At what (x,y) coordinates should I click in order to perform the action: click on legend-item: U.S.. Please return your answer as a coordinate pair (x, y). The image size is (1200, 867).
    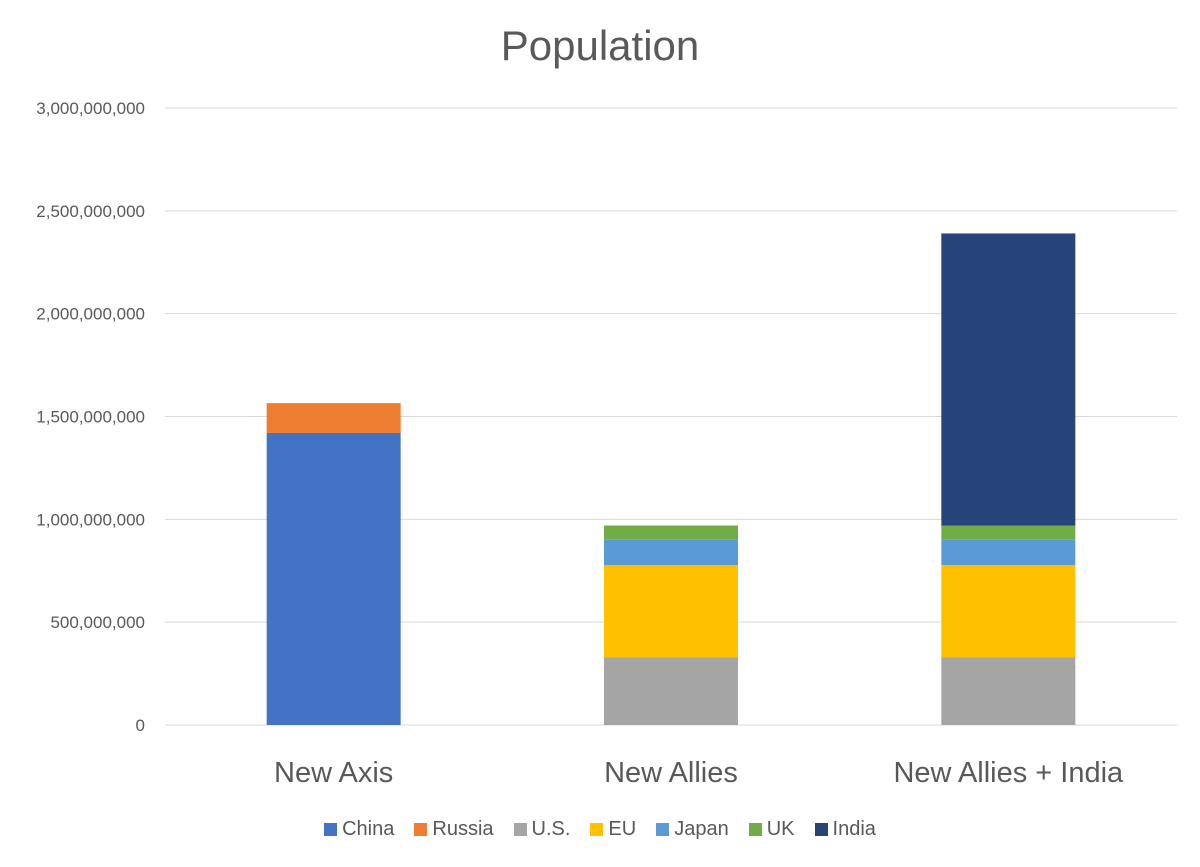
    Looking at the image, I should click on (542, 829).